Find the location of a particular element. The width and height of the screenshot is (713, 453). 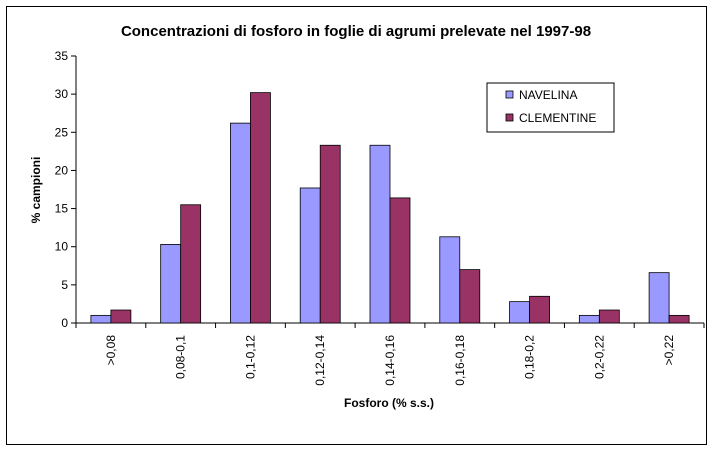

y-tick-label: 30 is located at coordinates (62, 94).